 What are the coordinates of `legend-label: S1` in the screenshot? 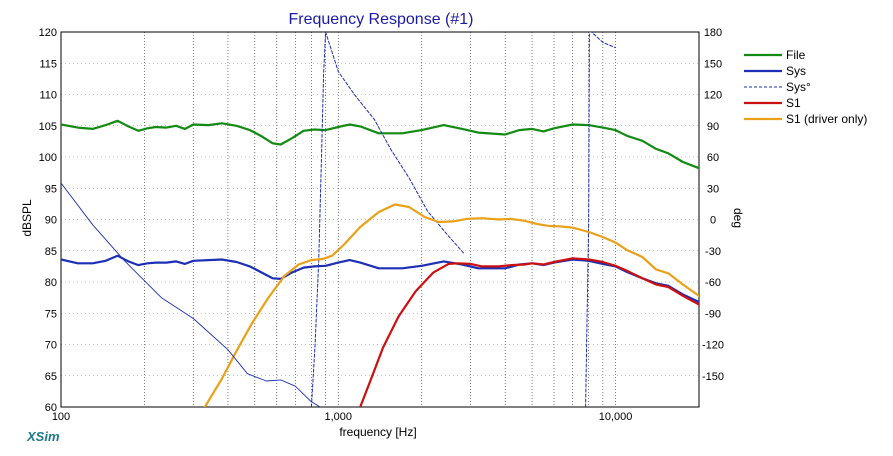 It's located at (793, 103).